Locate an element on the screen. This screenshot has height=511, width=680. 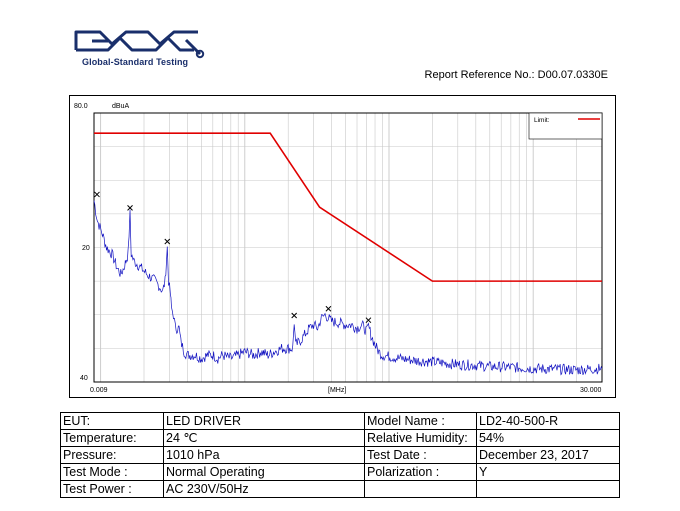
y-unit-label: dBuA is located at coordinates (120, 106).